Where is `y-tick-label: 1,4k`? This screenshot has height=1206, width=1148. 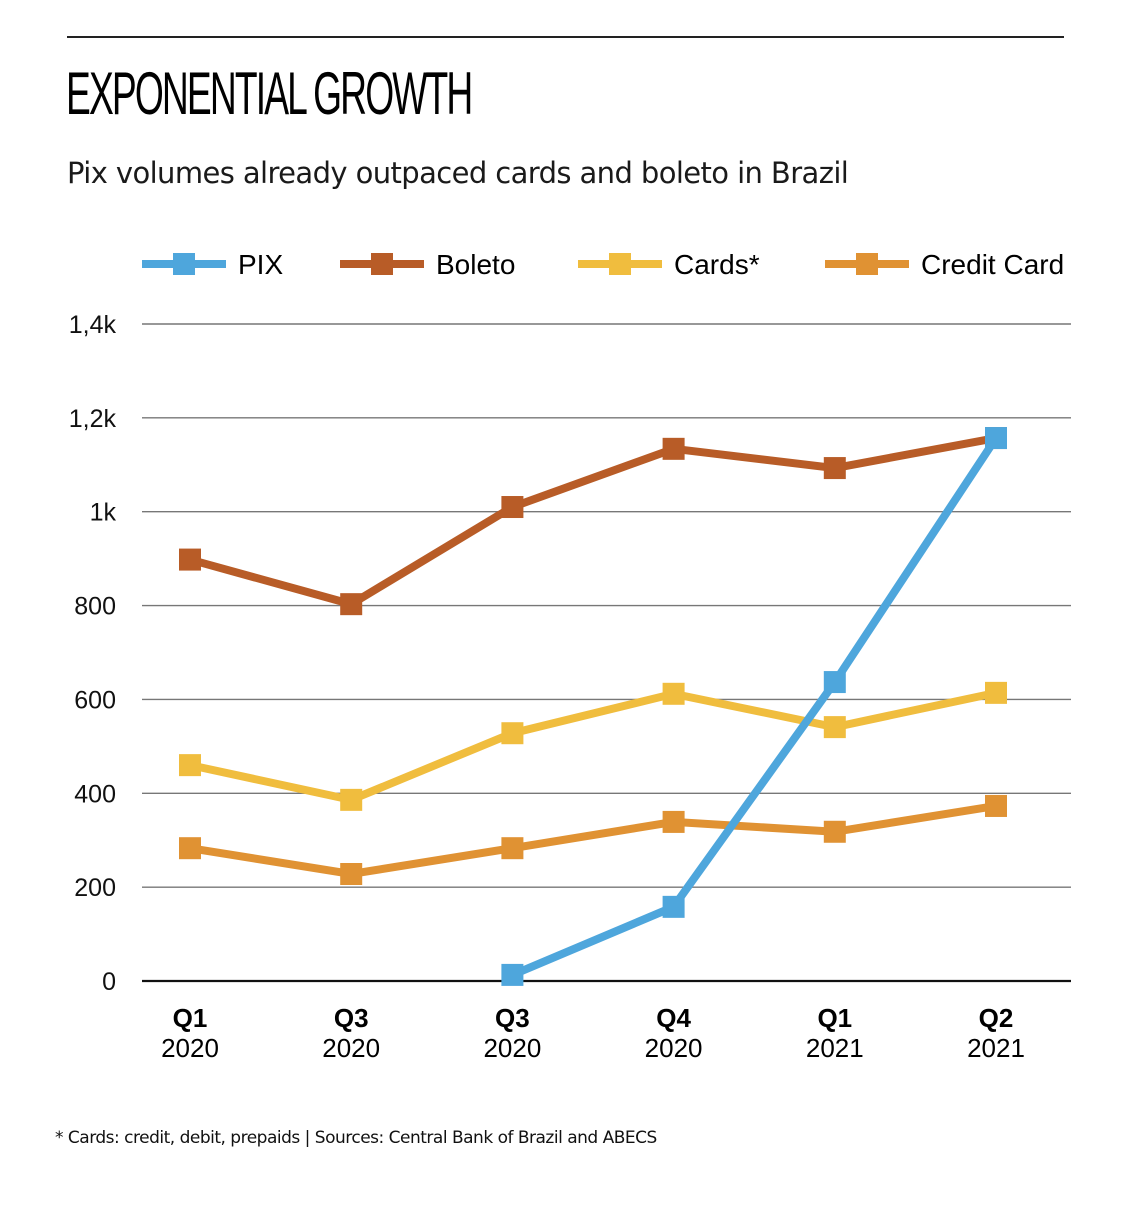
y-tick-label: 1,4k is located at coordinates (93, 325).